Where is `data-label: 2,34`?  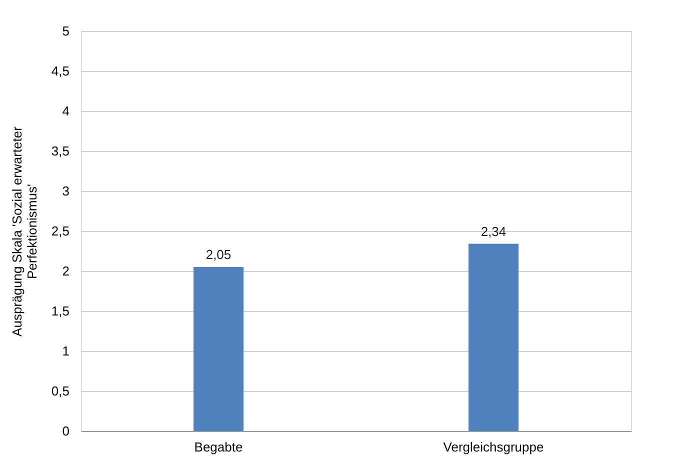 data-label: 2,34 is located at coordinates (493, 231).